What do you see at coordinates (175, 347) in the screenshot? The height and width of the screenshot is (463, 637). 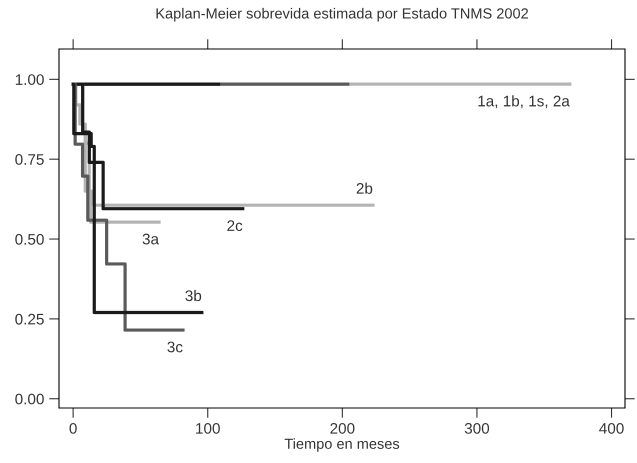 I see `series-label: 3c` at bounding box center [175, 347].